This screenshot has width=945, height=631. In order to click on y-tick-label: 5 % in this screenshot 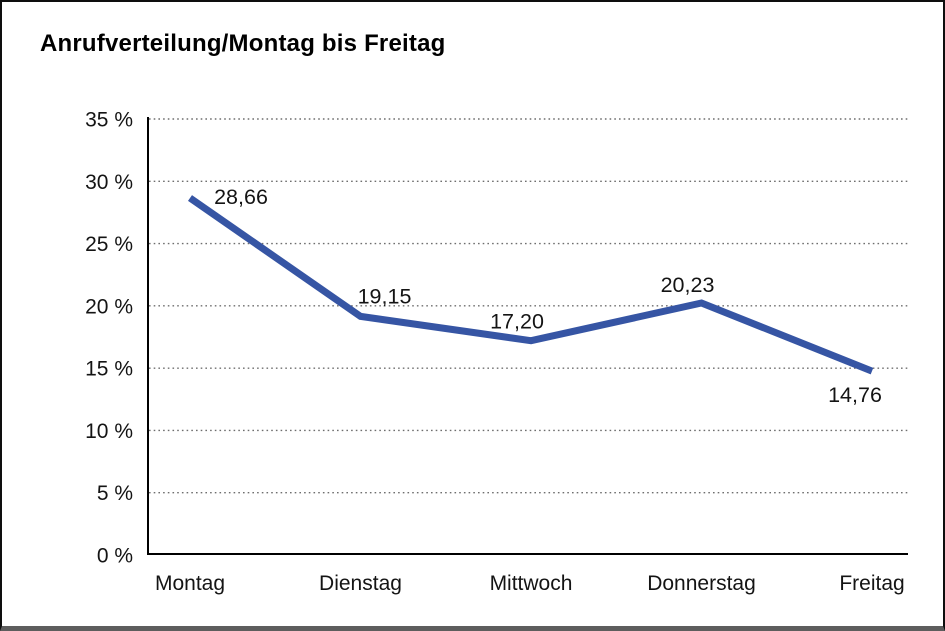, I will do `click(115, 493)`.